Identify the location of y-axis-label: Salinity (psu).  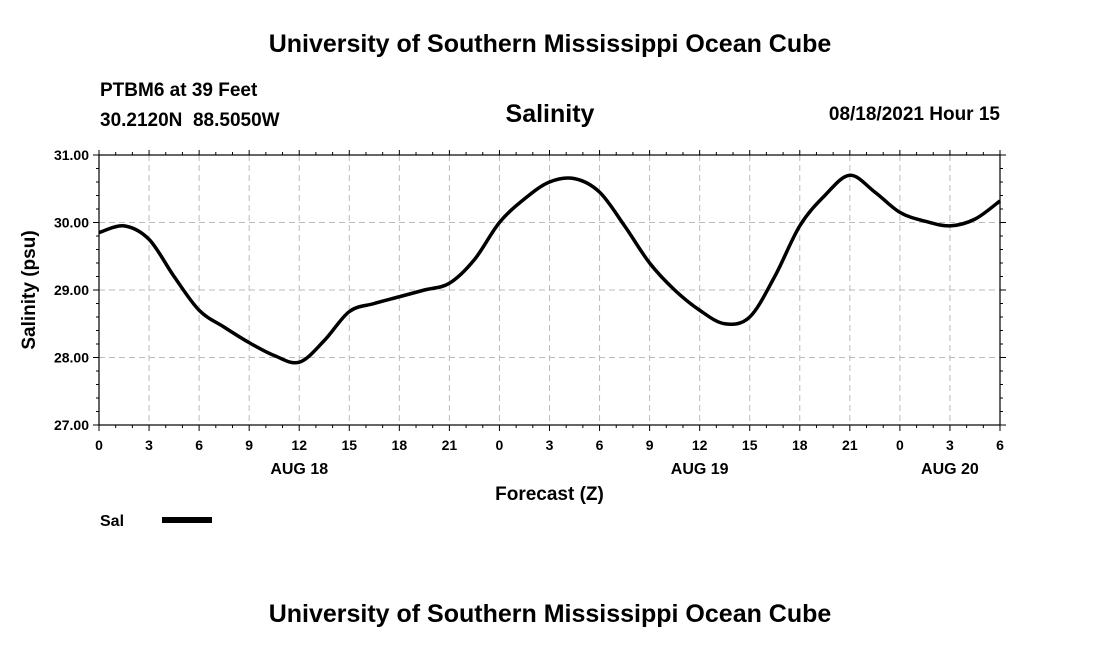
(29, 289).